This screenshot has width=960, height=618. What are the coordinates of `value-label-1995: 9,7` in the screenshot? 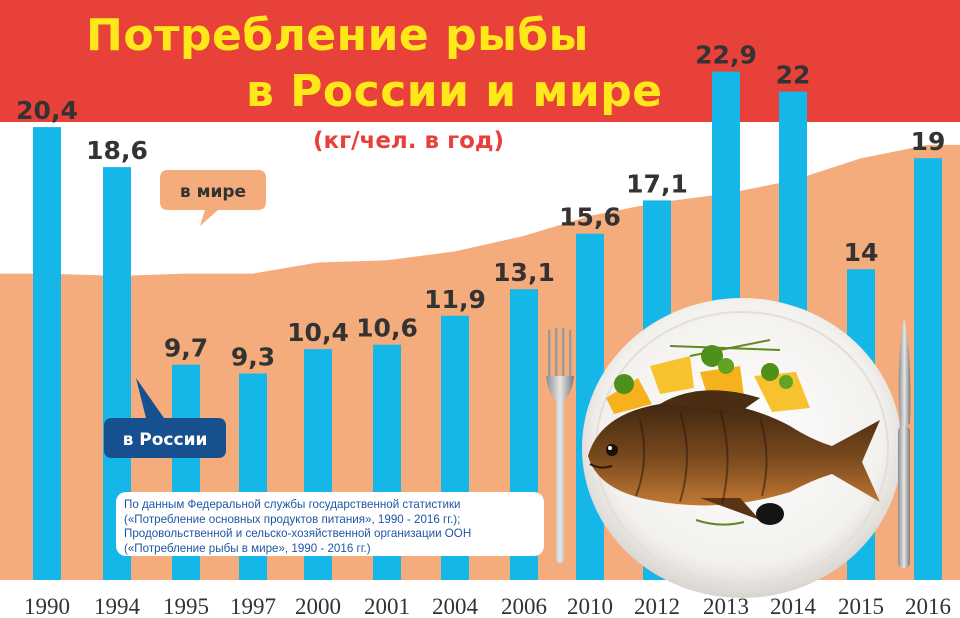 It's located at (186, 348).